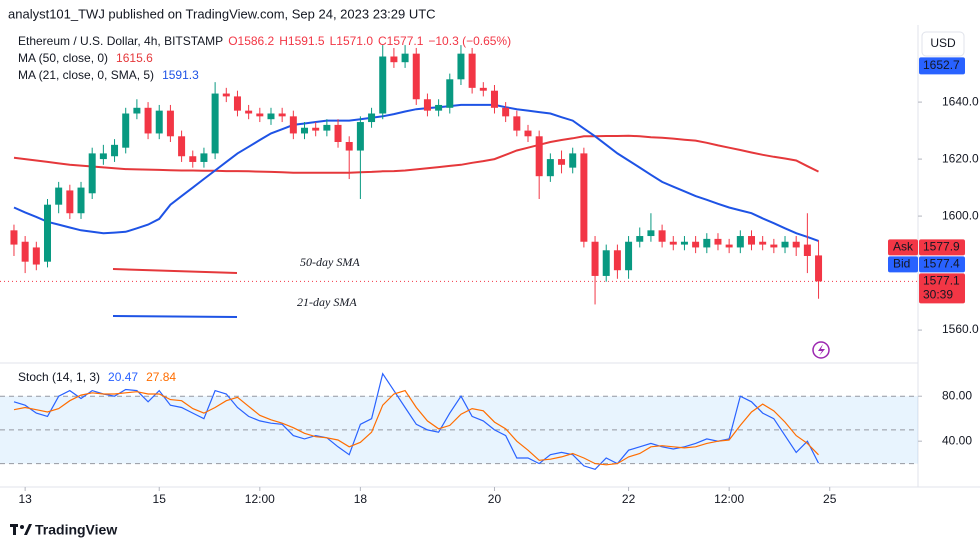 This screenshot has height=549, width=980. What do you see at coordinates (330, 262) in the screenshot?
I see `annotation: 50-day SMA` at bounding box center [330, 262].